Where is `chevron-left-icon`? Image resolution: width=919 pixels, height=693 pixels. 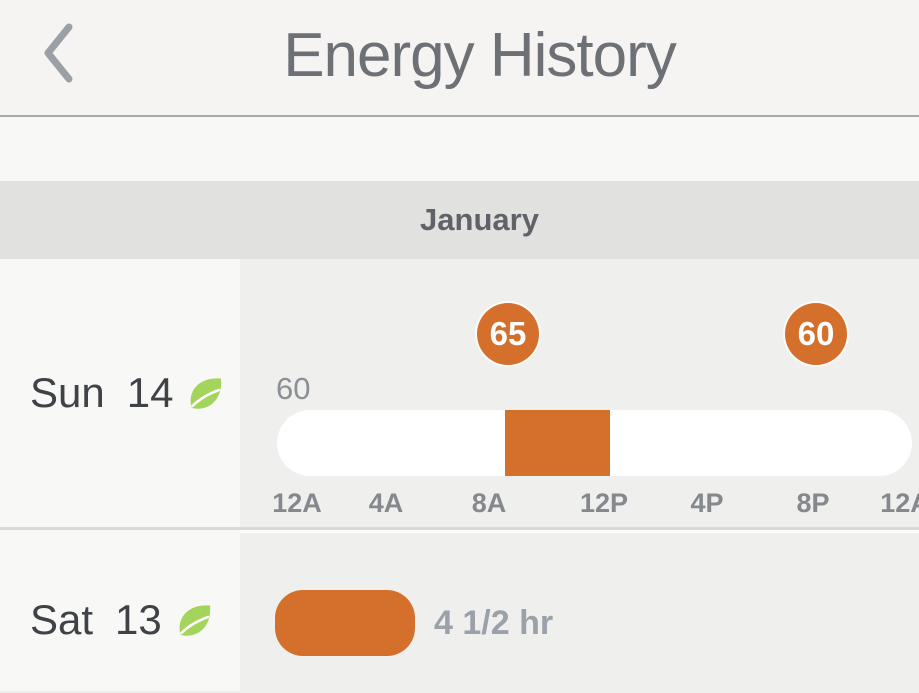 chevron-left-icon is located at coordinates (58, 56).